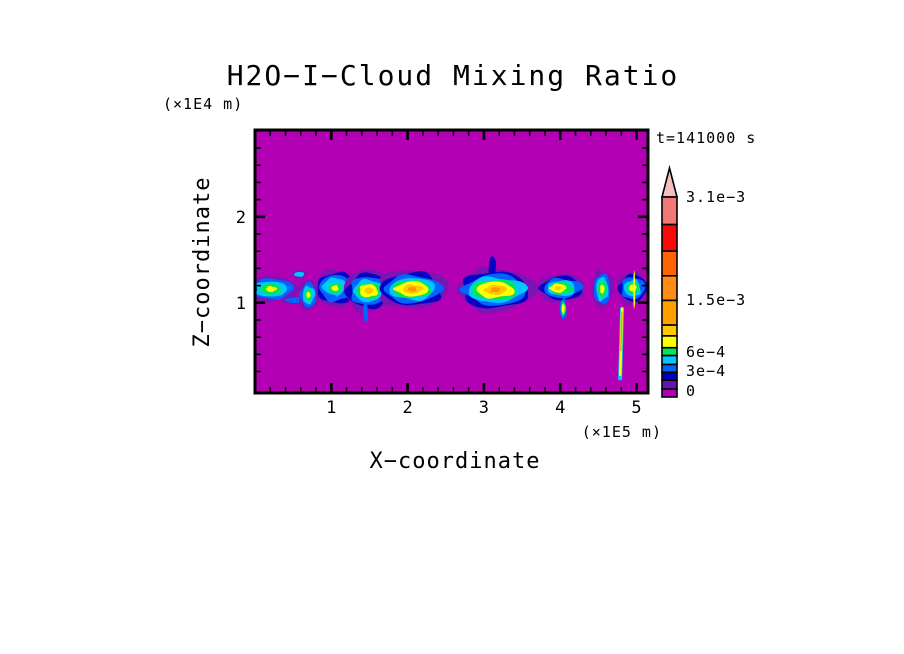 The width and height of the screenshot is (904, 654). I want to click on precip-streak, so click(621, 343).